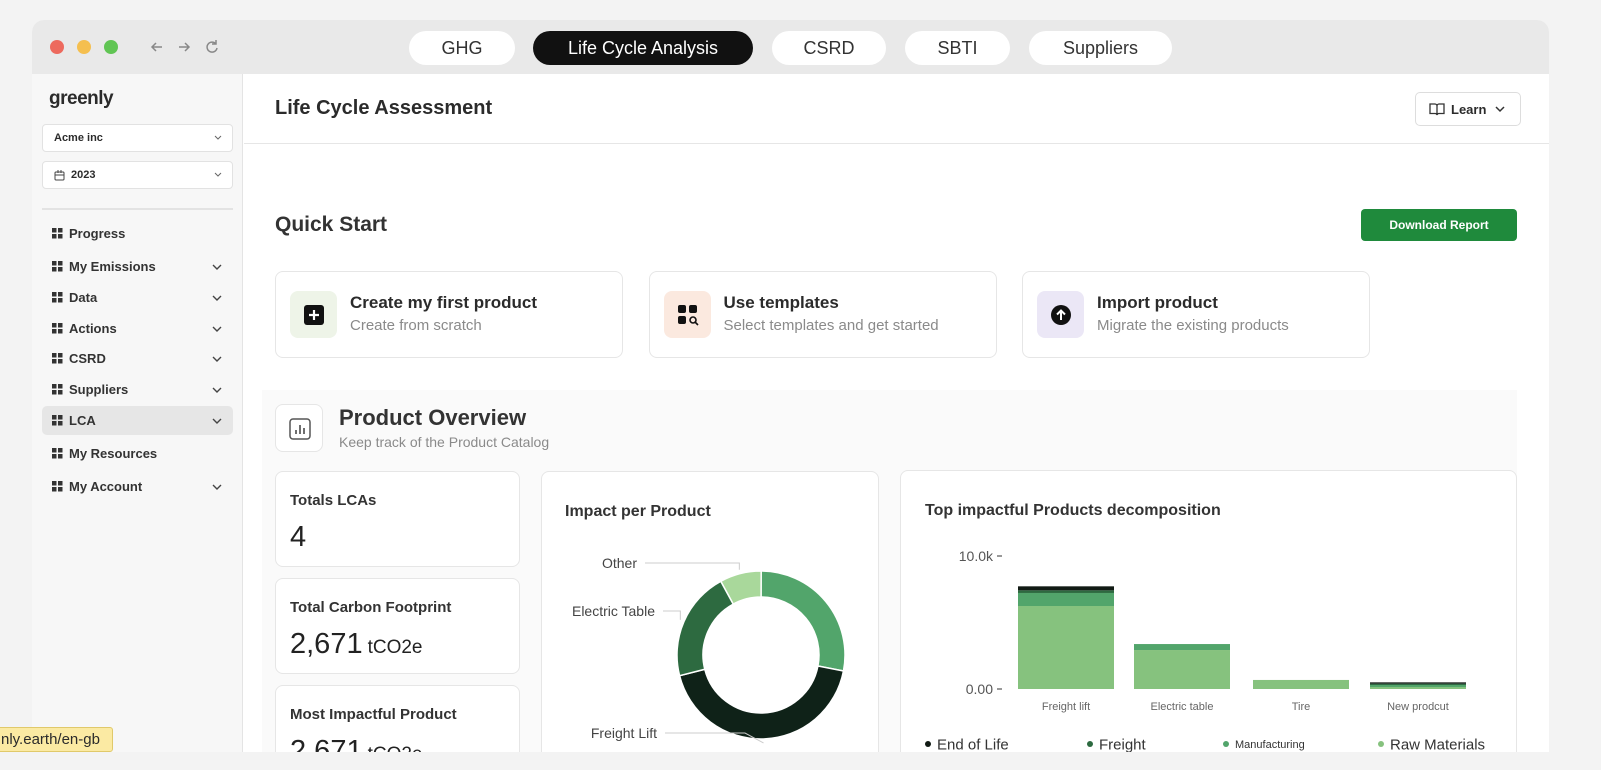  What do you see at coordinates (433, 417) in the screenshot?
I see `overview-title: Product Overview` at bounding box center [433, 417].